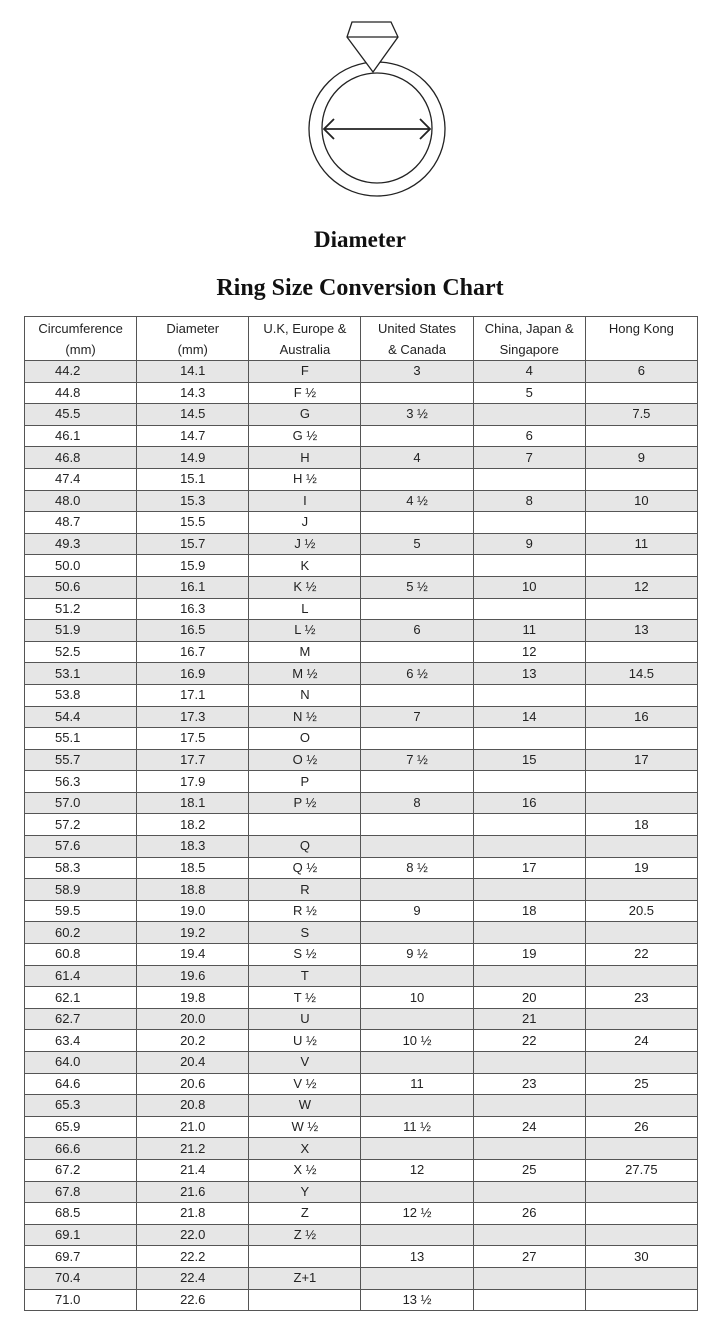 The height and width of the screenshot is (1329, 720). Describe the element at coordinates (305, 393) in the screenshot. I see `table-cell: F ½` at that location.